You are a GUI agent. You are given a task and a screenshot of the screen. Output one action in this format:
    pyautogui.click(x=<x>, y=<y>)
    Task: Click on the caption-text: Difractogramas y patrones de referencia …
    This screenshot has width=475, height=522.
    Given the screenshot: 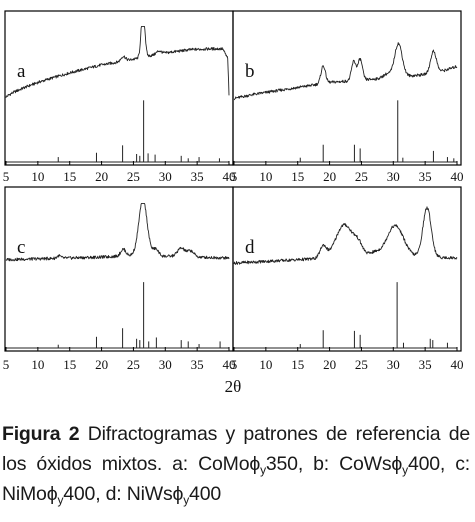 What is the action you would take?
    pyautogui.click(x=236, y=449)
    